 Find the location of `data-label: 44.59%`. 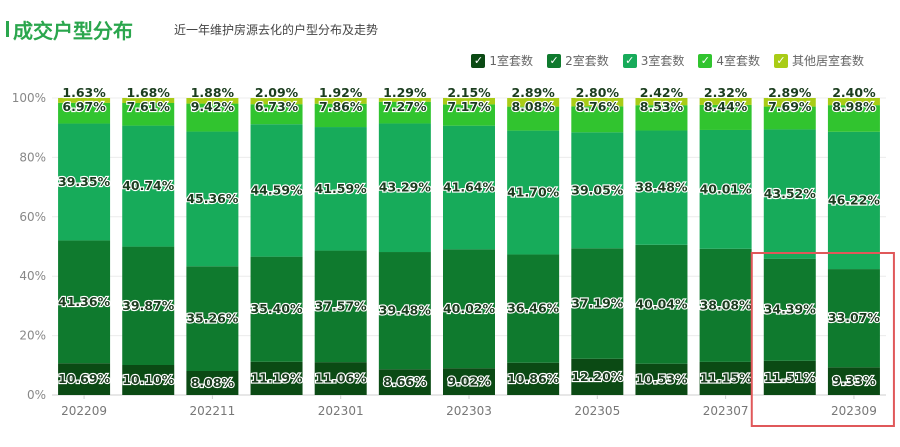

data-label: 44.59% is located at coordinates (276, 189).